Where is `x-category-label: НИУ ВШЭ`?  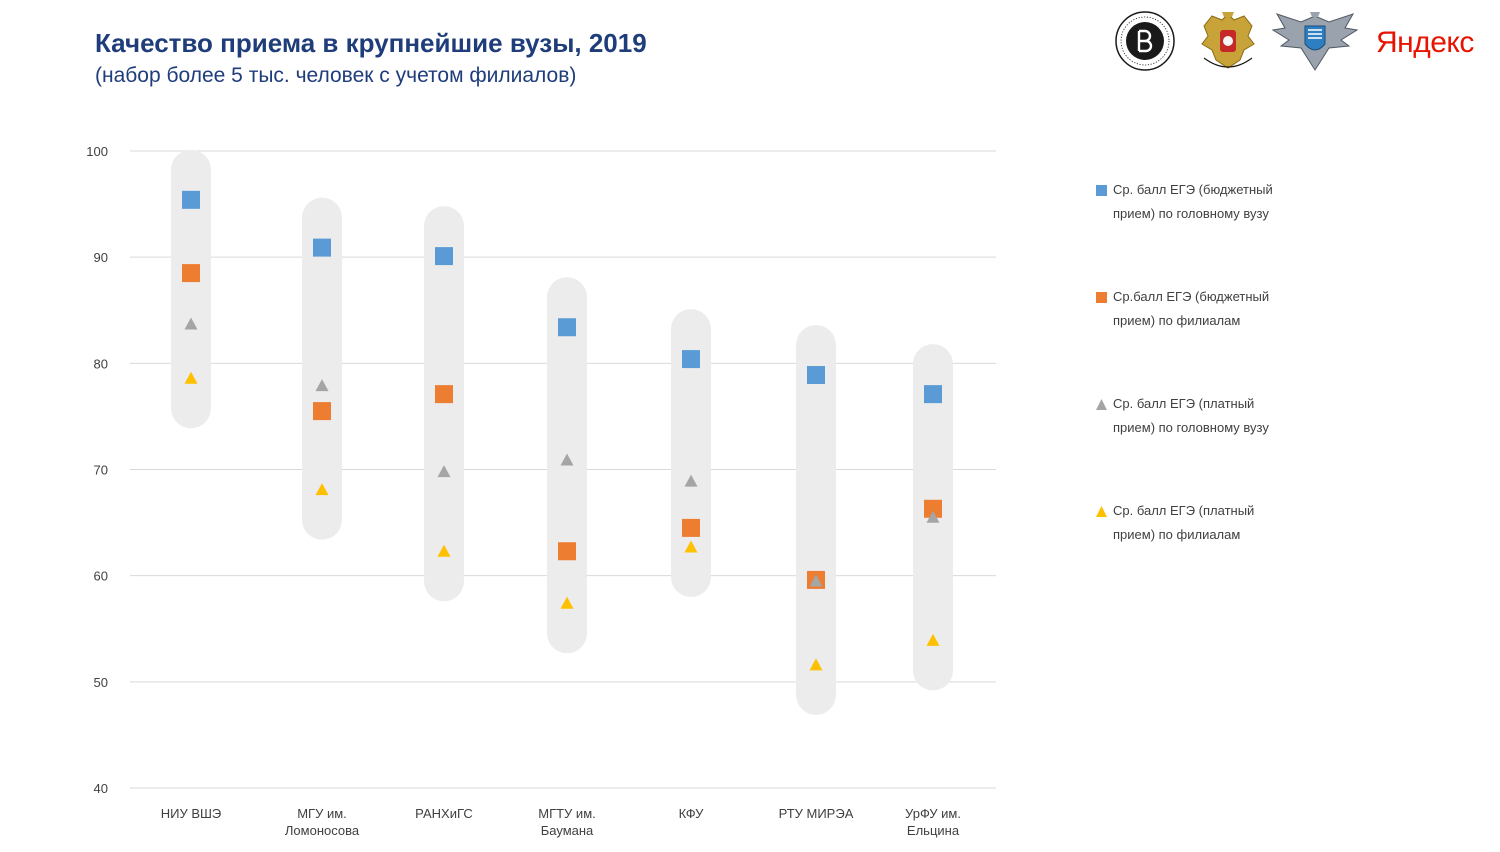
x-category-label: НИУ ВШЭ is located at coordinates (191, 813).